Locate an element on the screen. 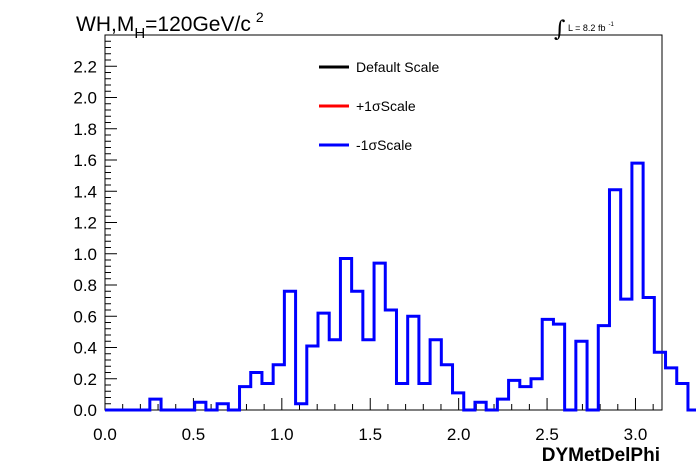  y-tick-label: 0.4 is located at coordinates (85, 348).